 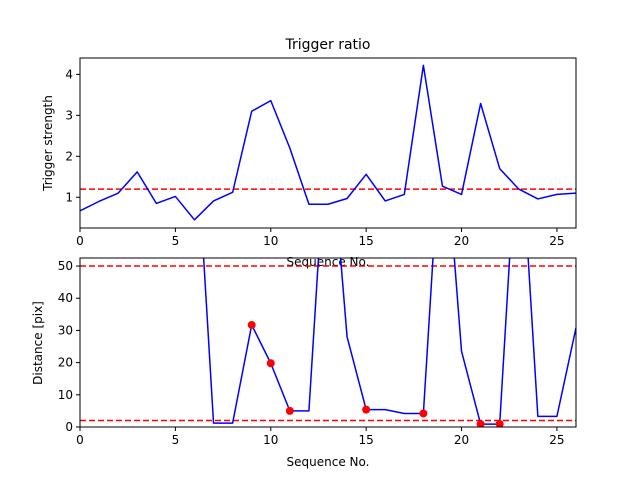 What do you see at coordinates (65, 330) in the screenshot?
I see `y-tick-label: 30` at bounding box center [65, 330].